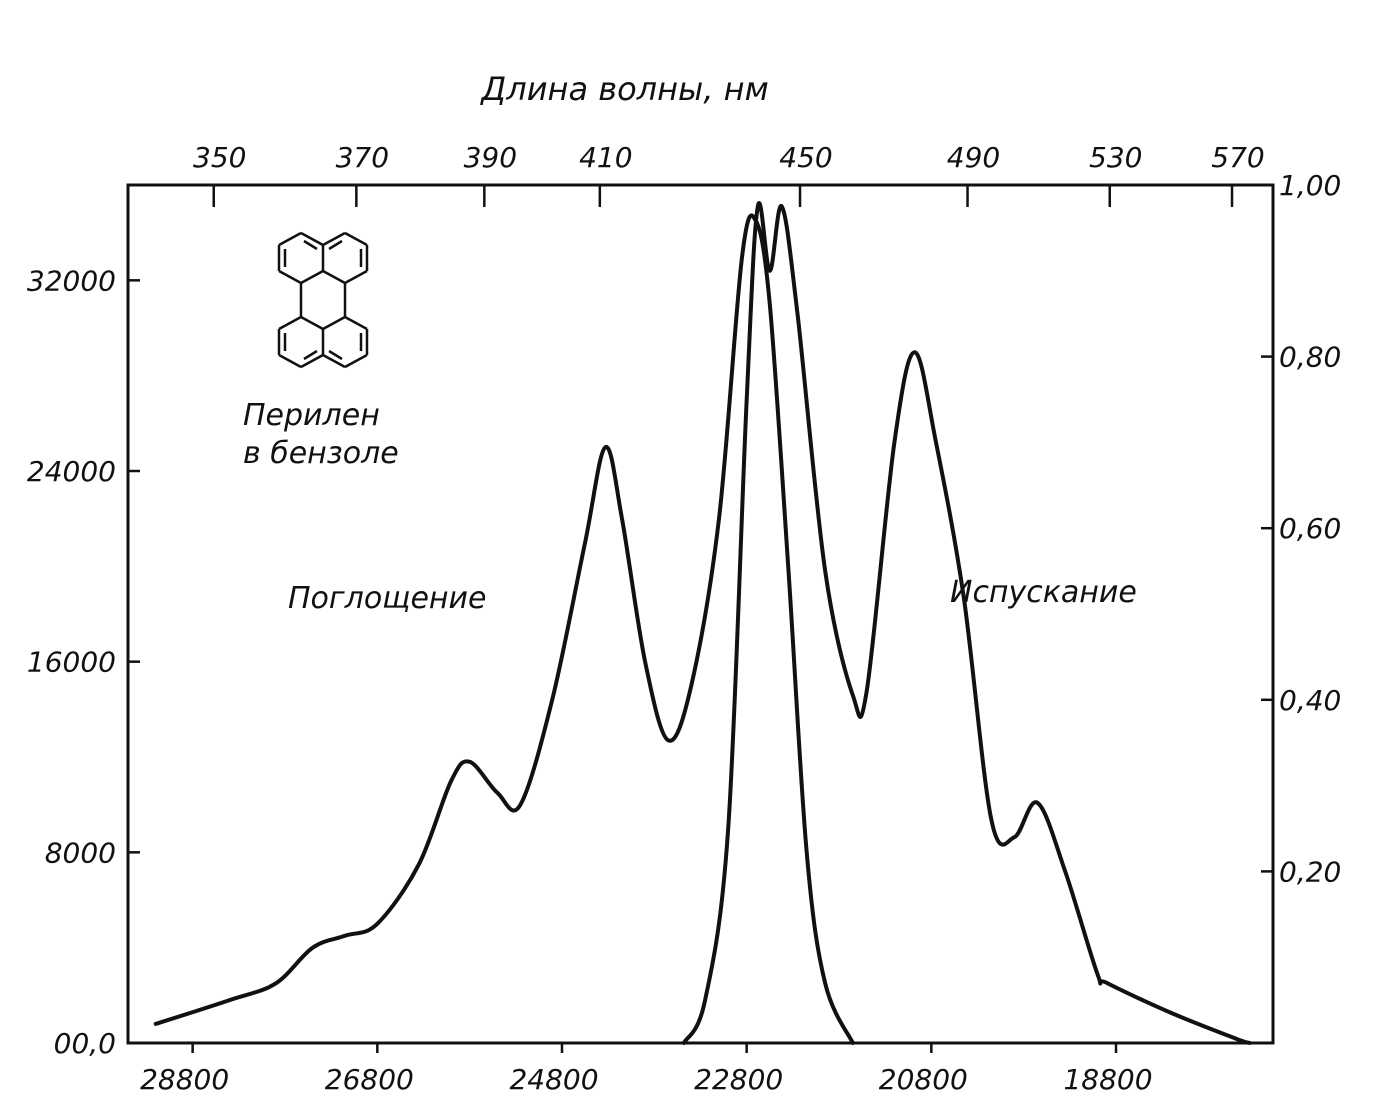 The width and height of the screenshot is (1375, 1107). I want to click on left-axis-ticks: 00,0 8000 16000 24000 32000, so click(83, 662).